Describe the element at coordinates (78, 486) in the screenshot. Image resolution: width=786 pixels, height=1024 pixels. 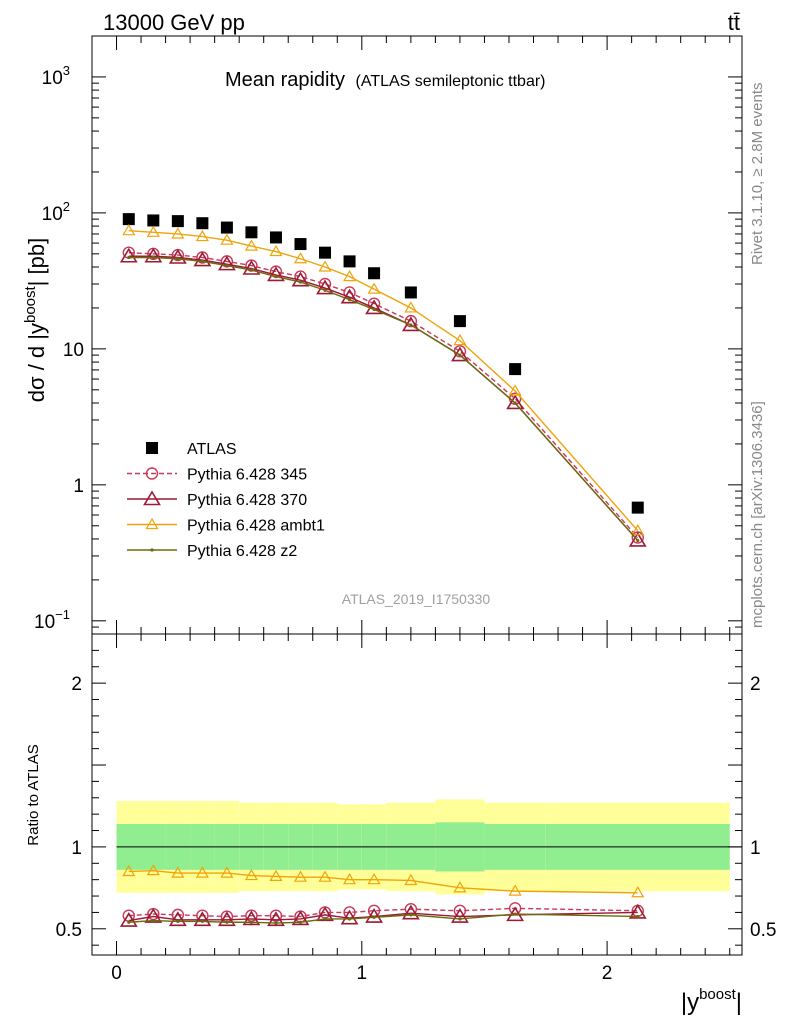
I see `main-ytick-label-1: 1` at that location.